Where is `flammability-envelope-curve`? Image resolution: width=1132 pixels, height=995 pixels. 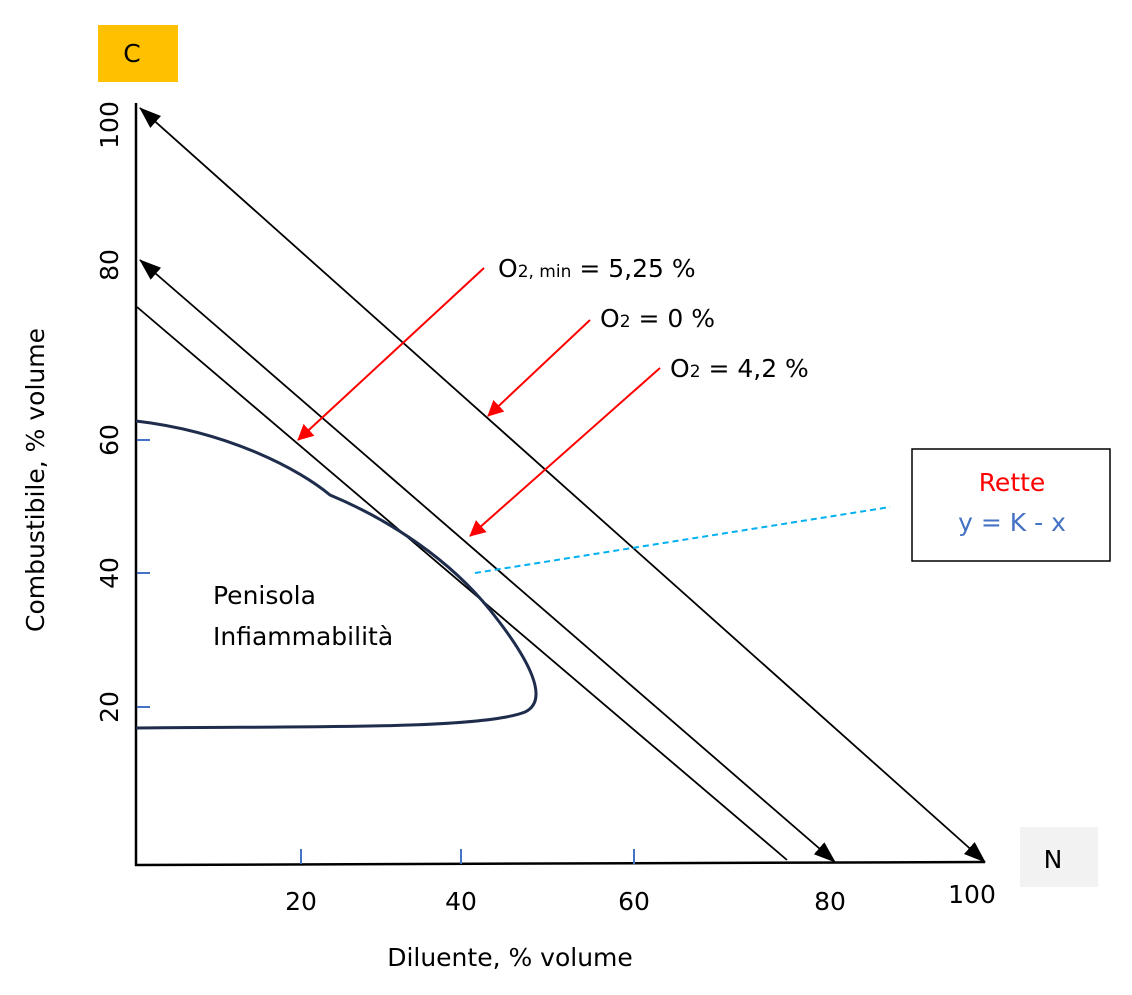 flammability-envelope-curve is located at coordinates (336, 574).